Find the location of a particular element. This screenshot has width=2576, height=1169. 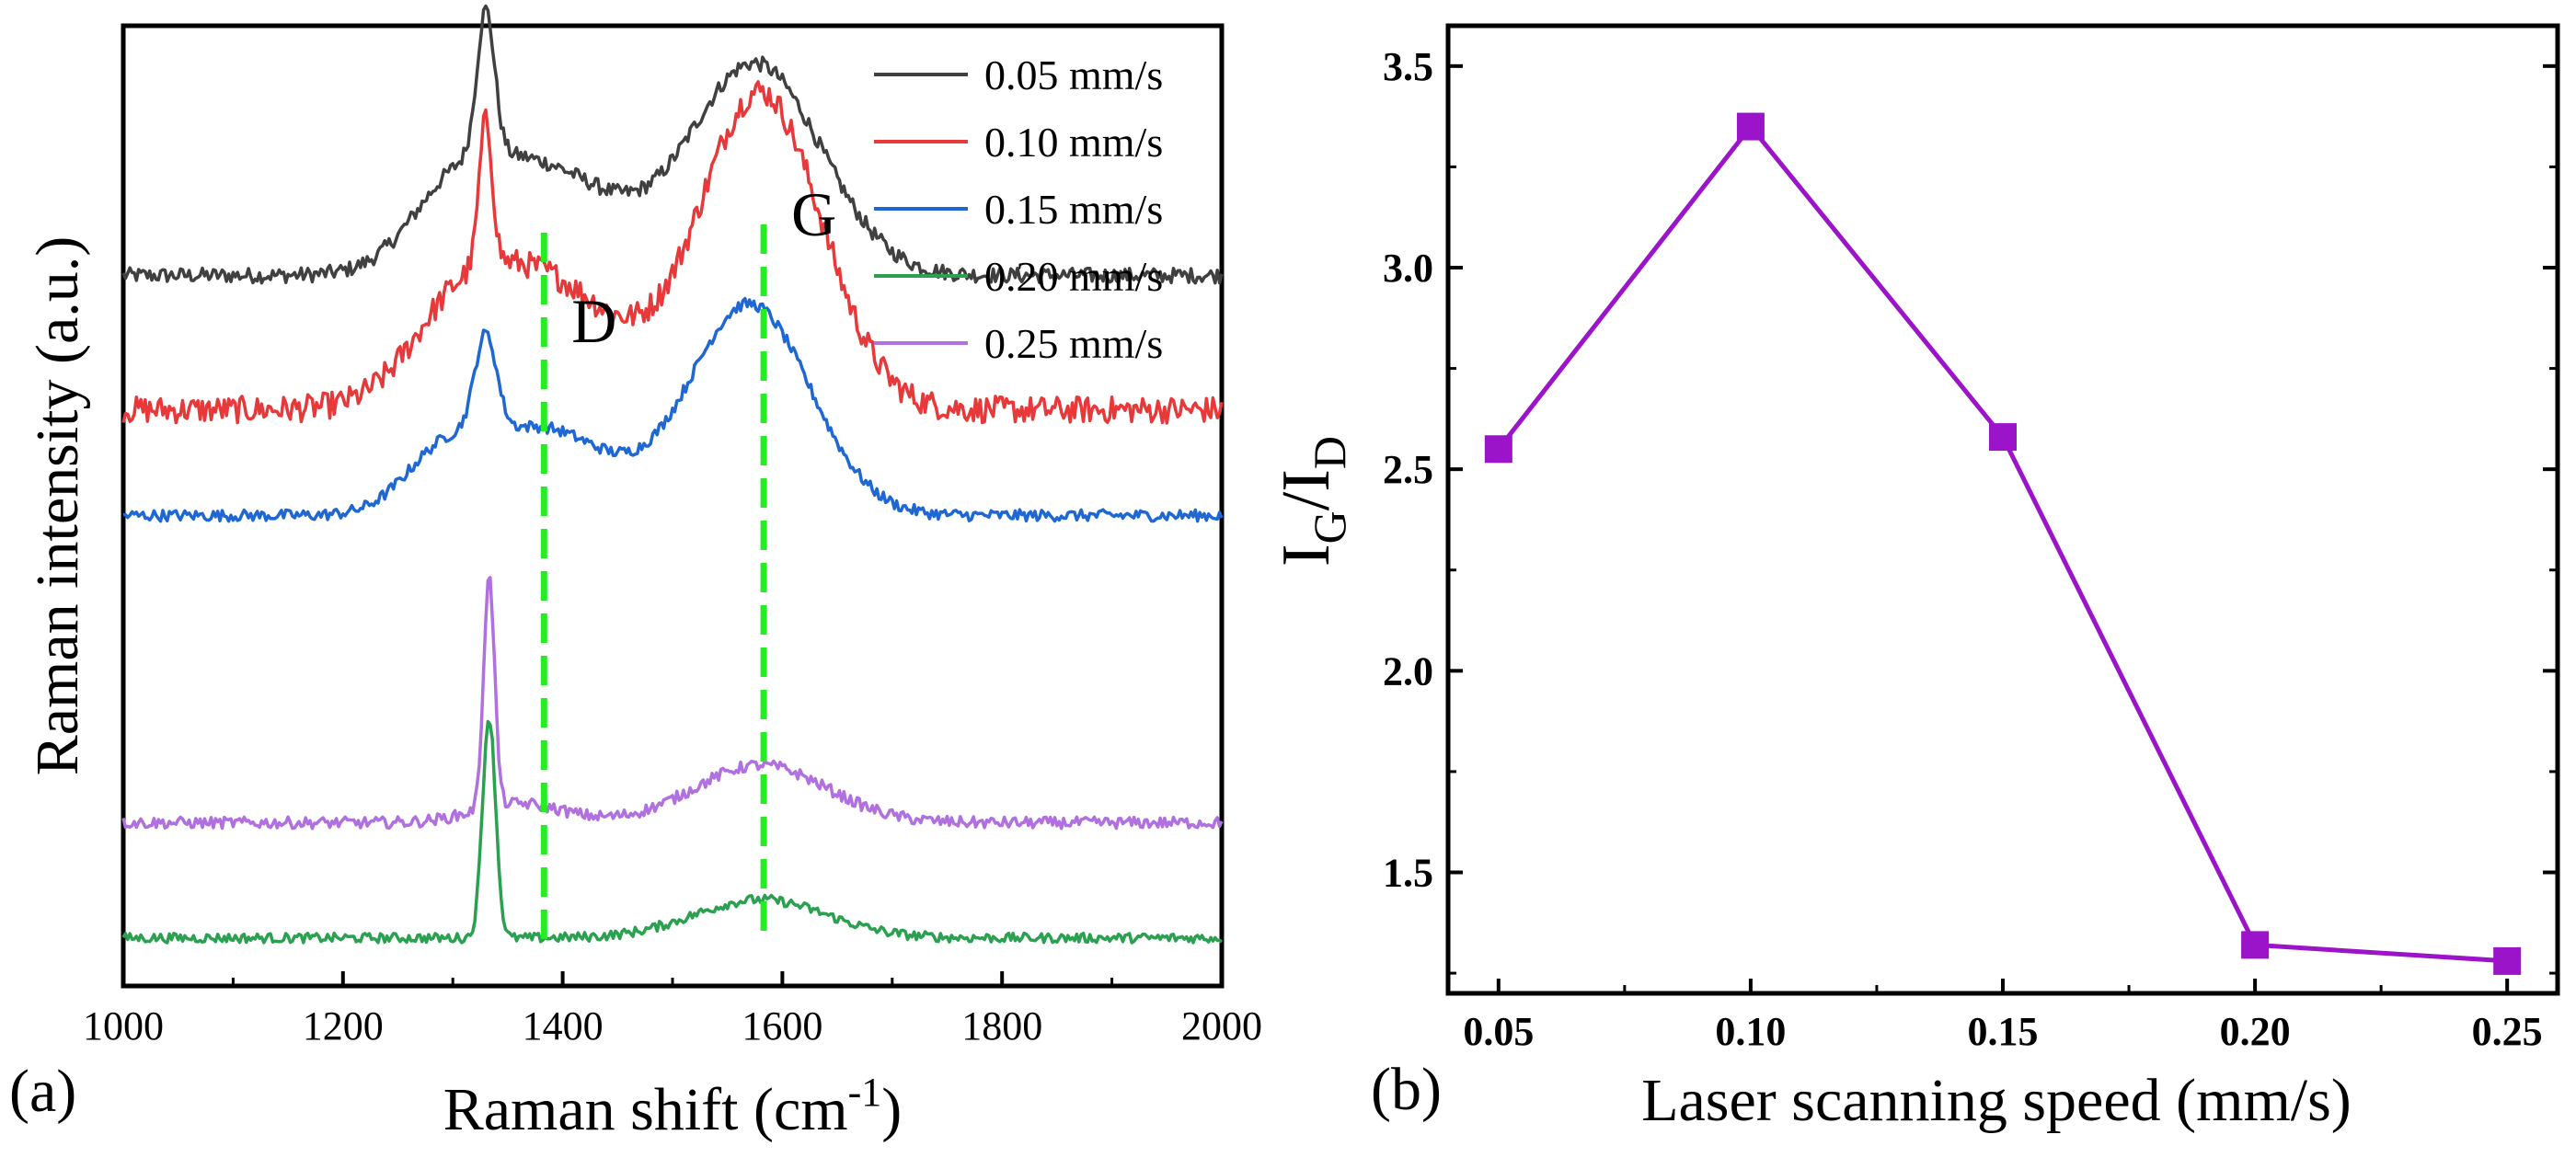

legend-label-3: 0.20 mm/s is located at coordinates (1073, 276).